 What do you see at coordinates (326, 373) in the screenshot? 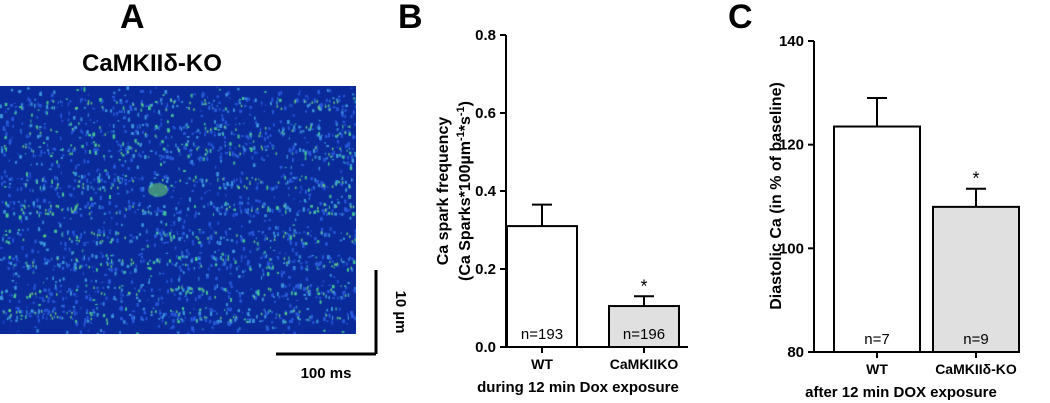
I see `scale-bar-time-label: 100 ms` at bounding box center [326, 373].